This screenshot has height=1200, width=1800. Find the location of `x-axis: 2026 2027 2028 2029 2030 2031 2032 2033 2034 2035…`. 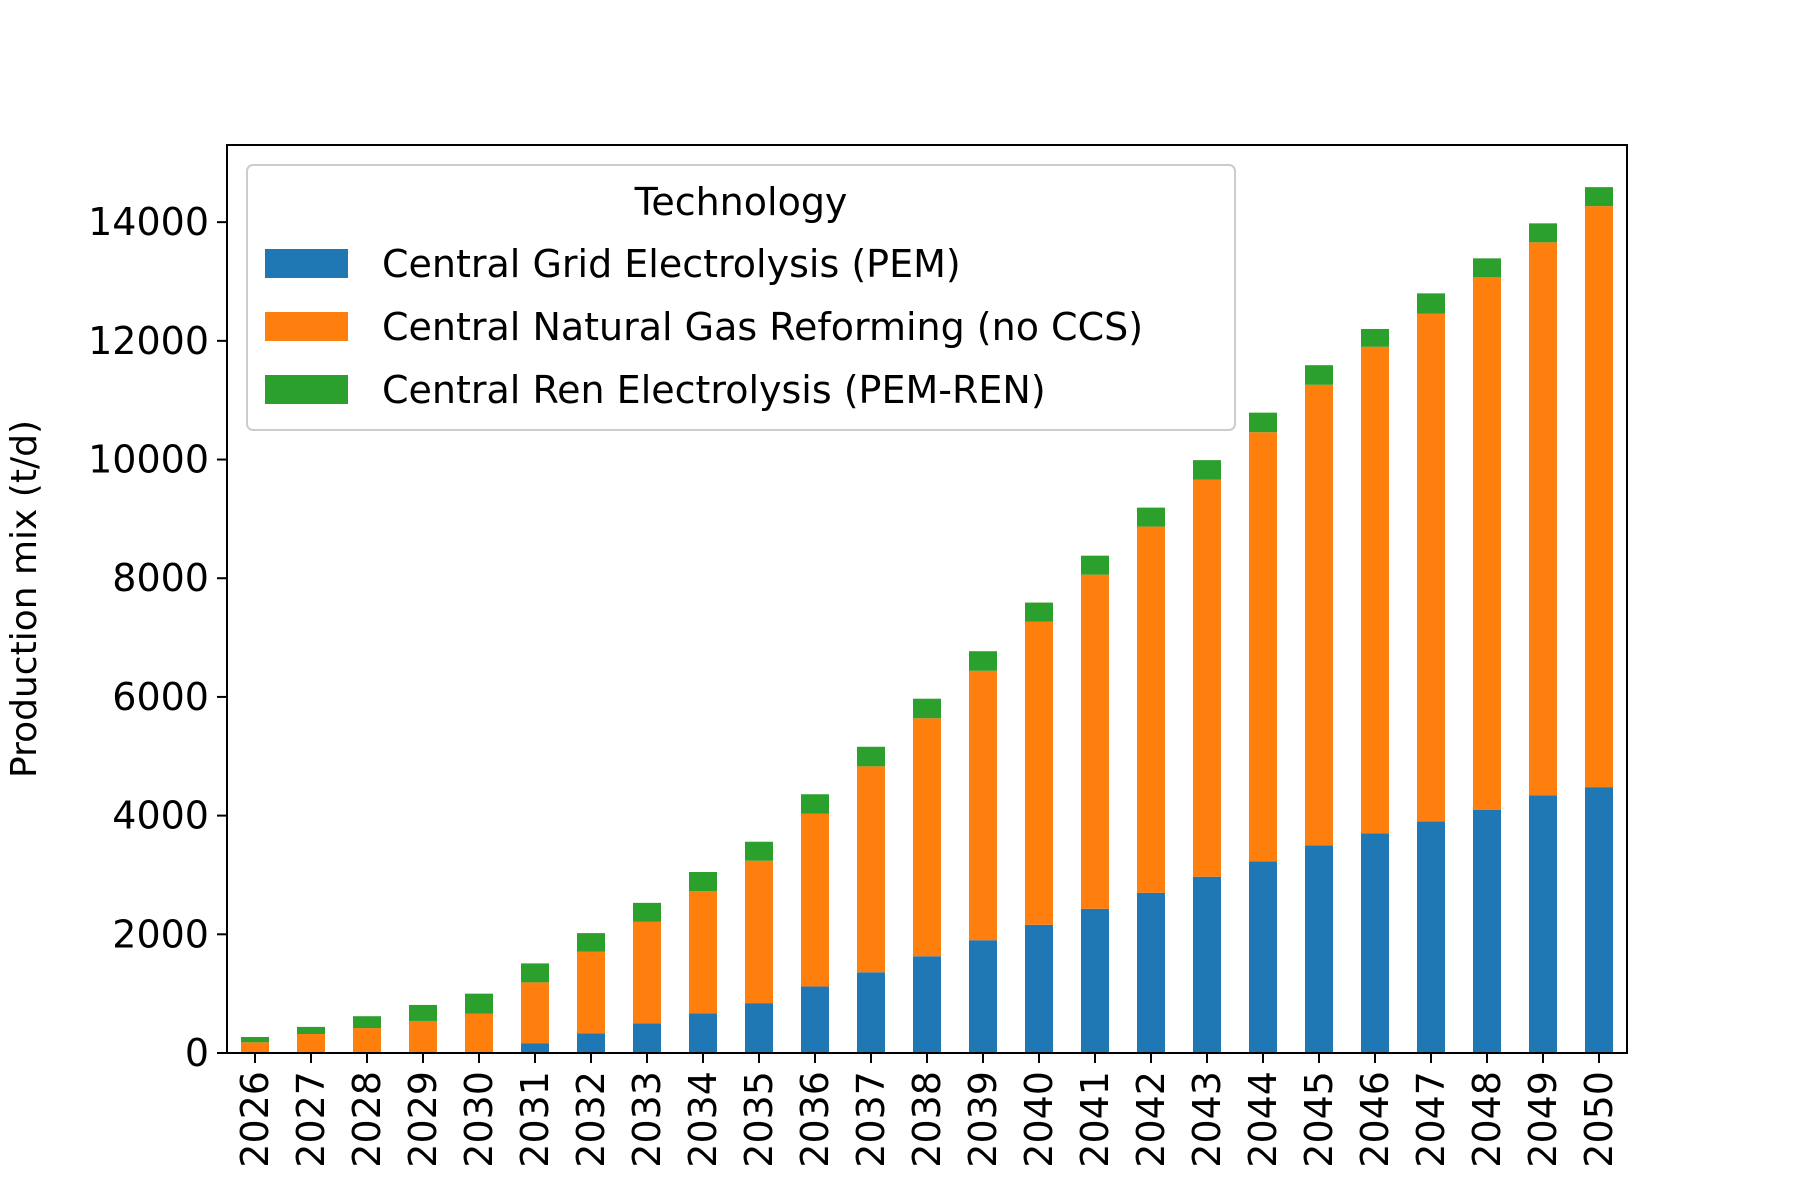

x-axis: 2026 2027 2028 2029 2030 2031 2032 2033 2034 2035… is located at coordinates (927, 1110).